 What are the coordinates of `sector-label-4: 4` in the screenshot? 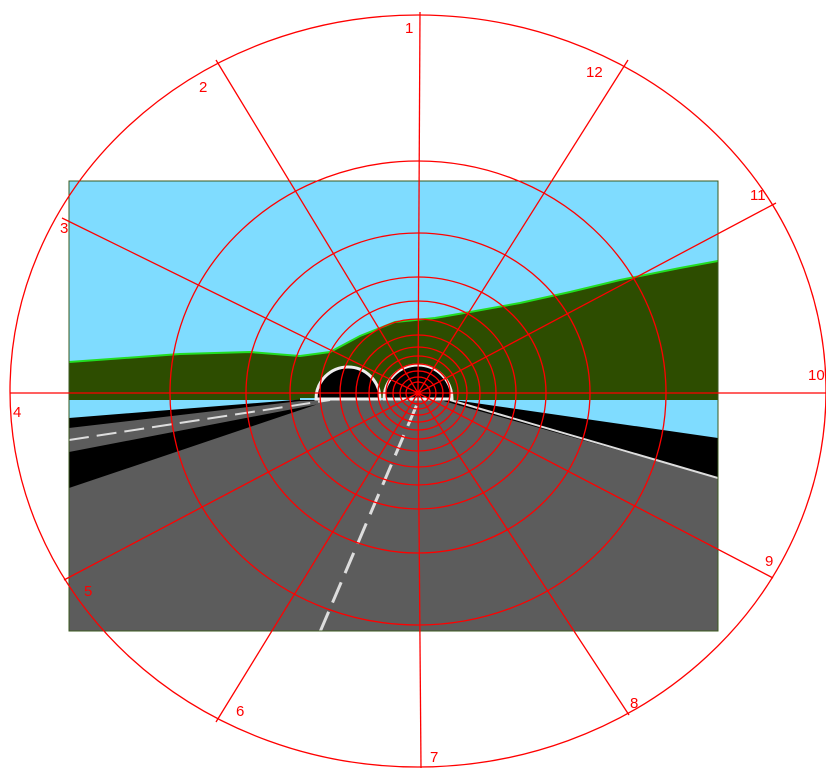 It's located at (17, 412).